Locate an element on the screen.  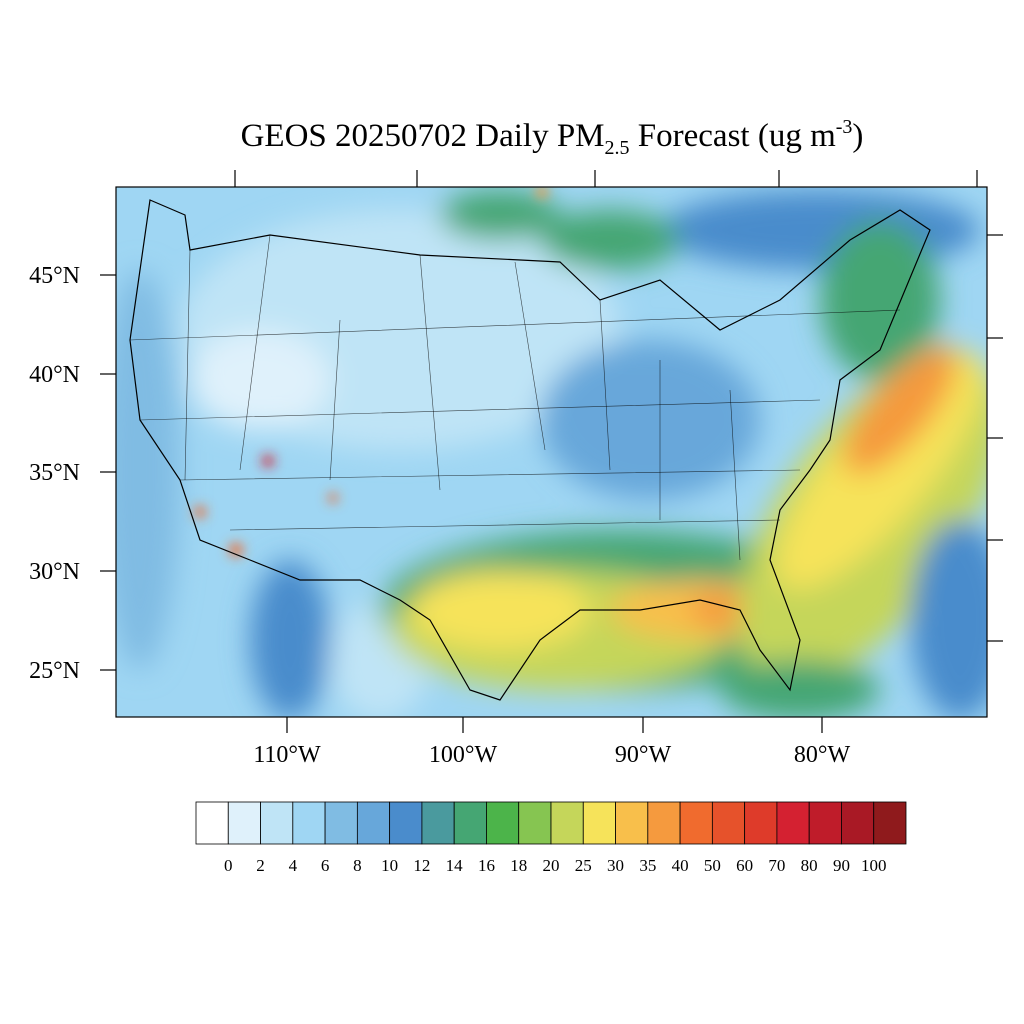
colorbar-label: 25 is located at coordinates (583, 865).